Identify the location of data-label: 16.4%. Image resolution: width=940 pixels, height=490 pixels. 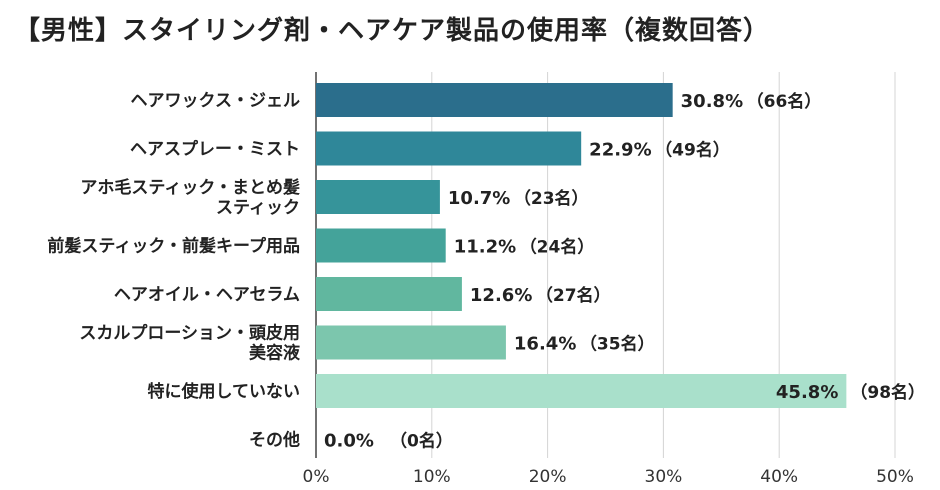
(545, 344).